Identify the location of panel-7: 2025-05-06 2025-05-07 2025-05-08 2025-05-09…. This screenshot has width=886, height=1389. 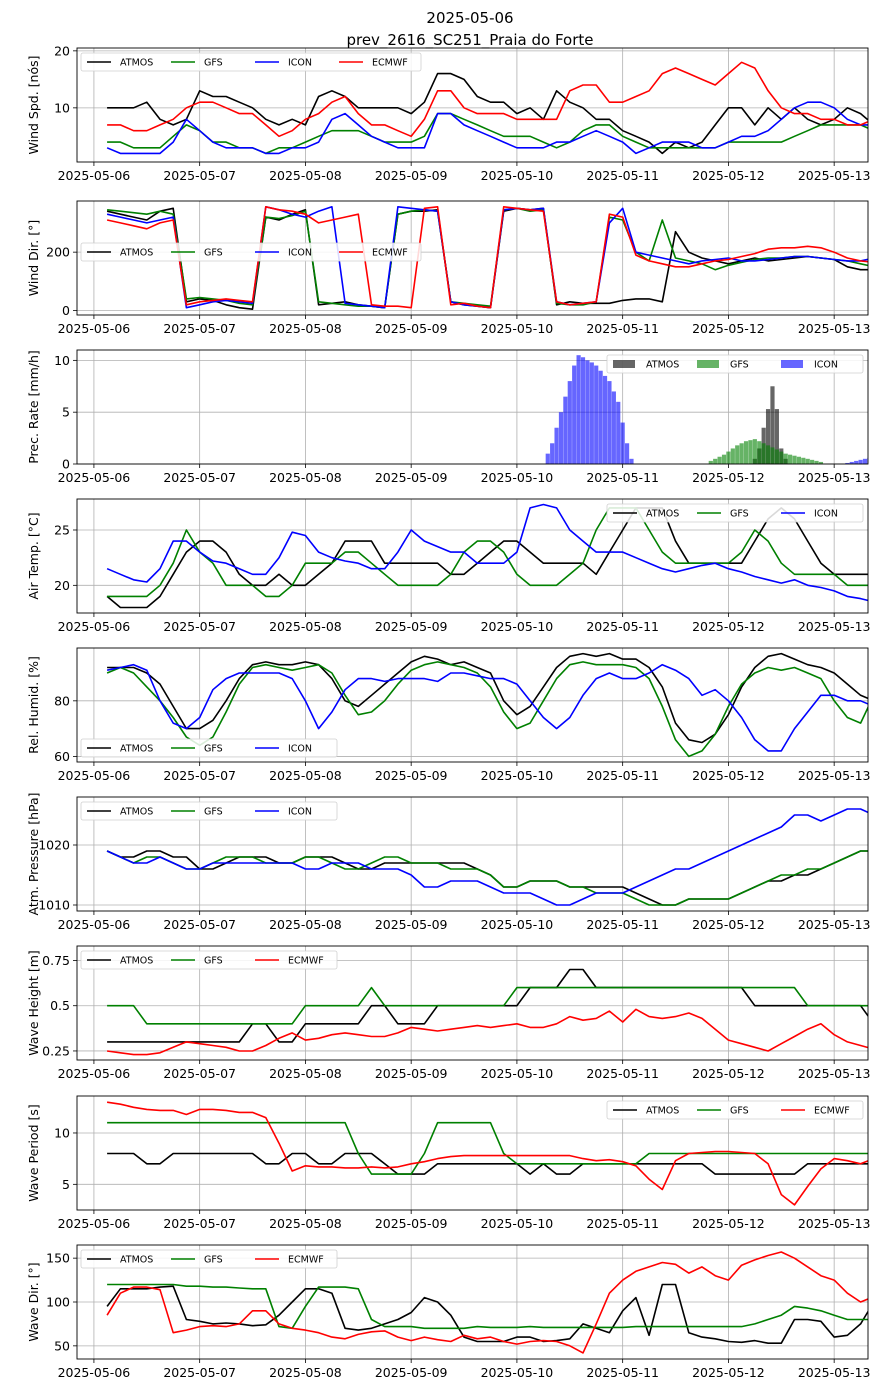
(448, 1013).